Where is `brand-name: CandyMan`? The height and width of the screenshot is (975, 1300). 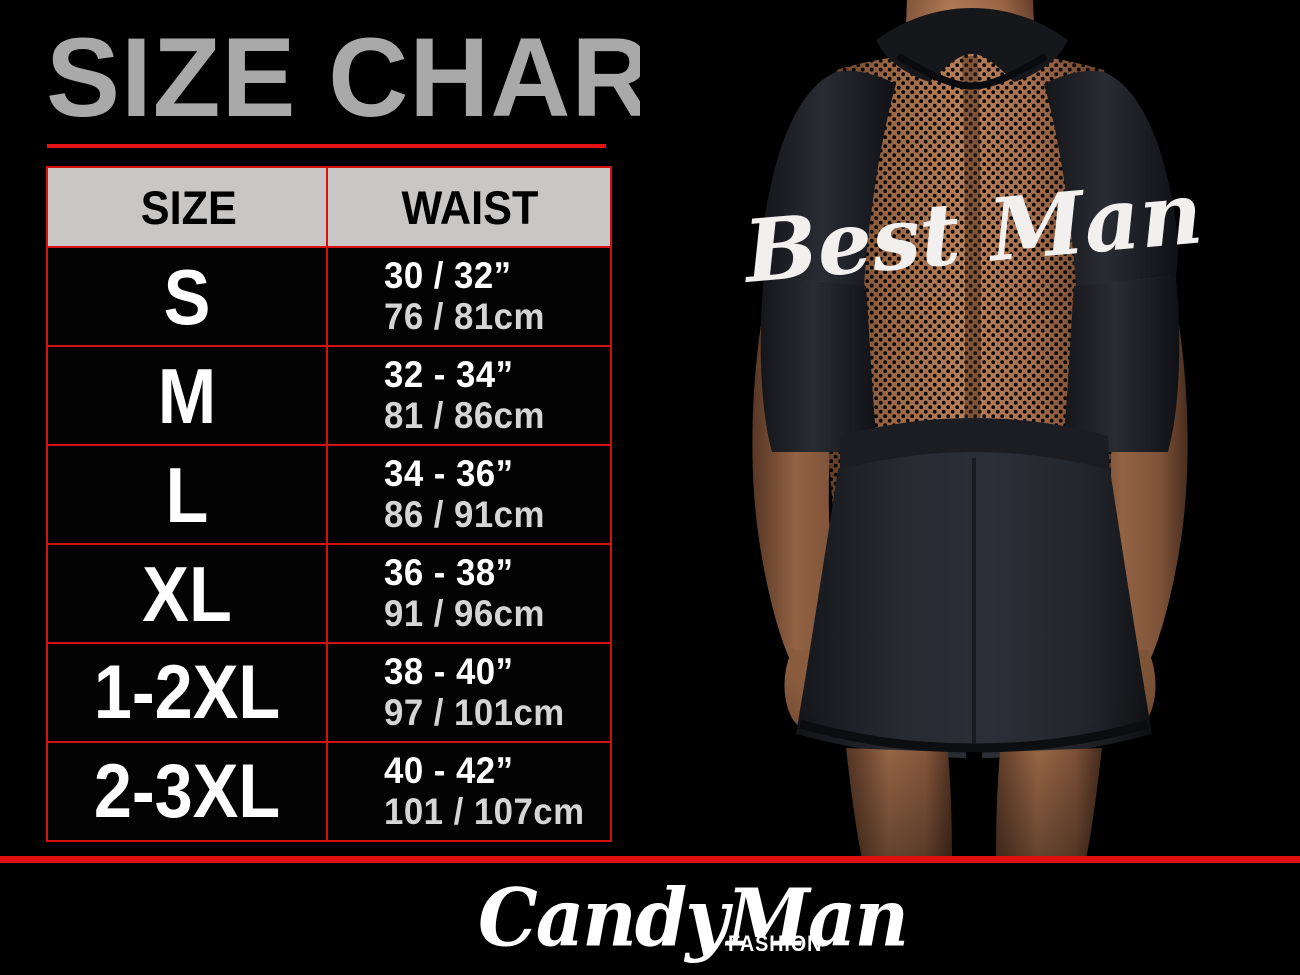
brand-name: CandyMan is located at coordinates (693, 918).